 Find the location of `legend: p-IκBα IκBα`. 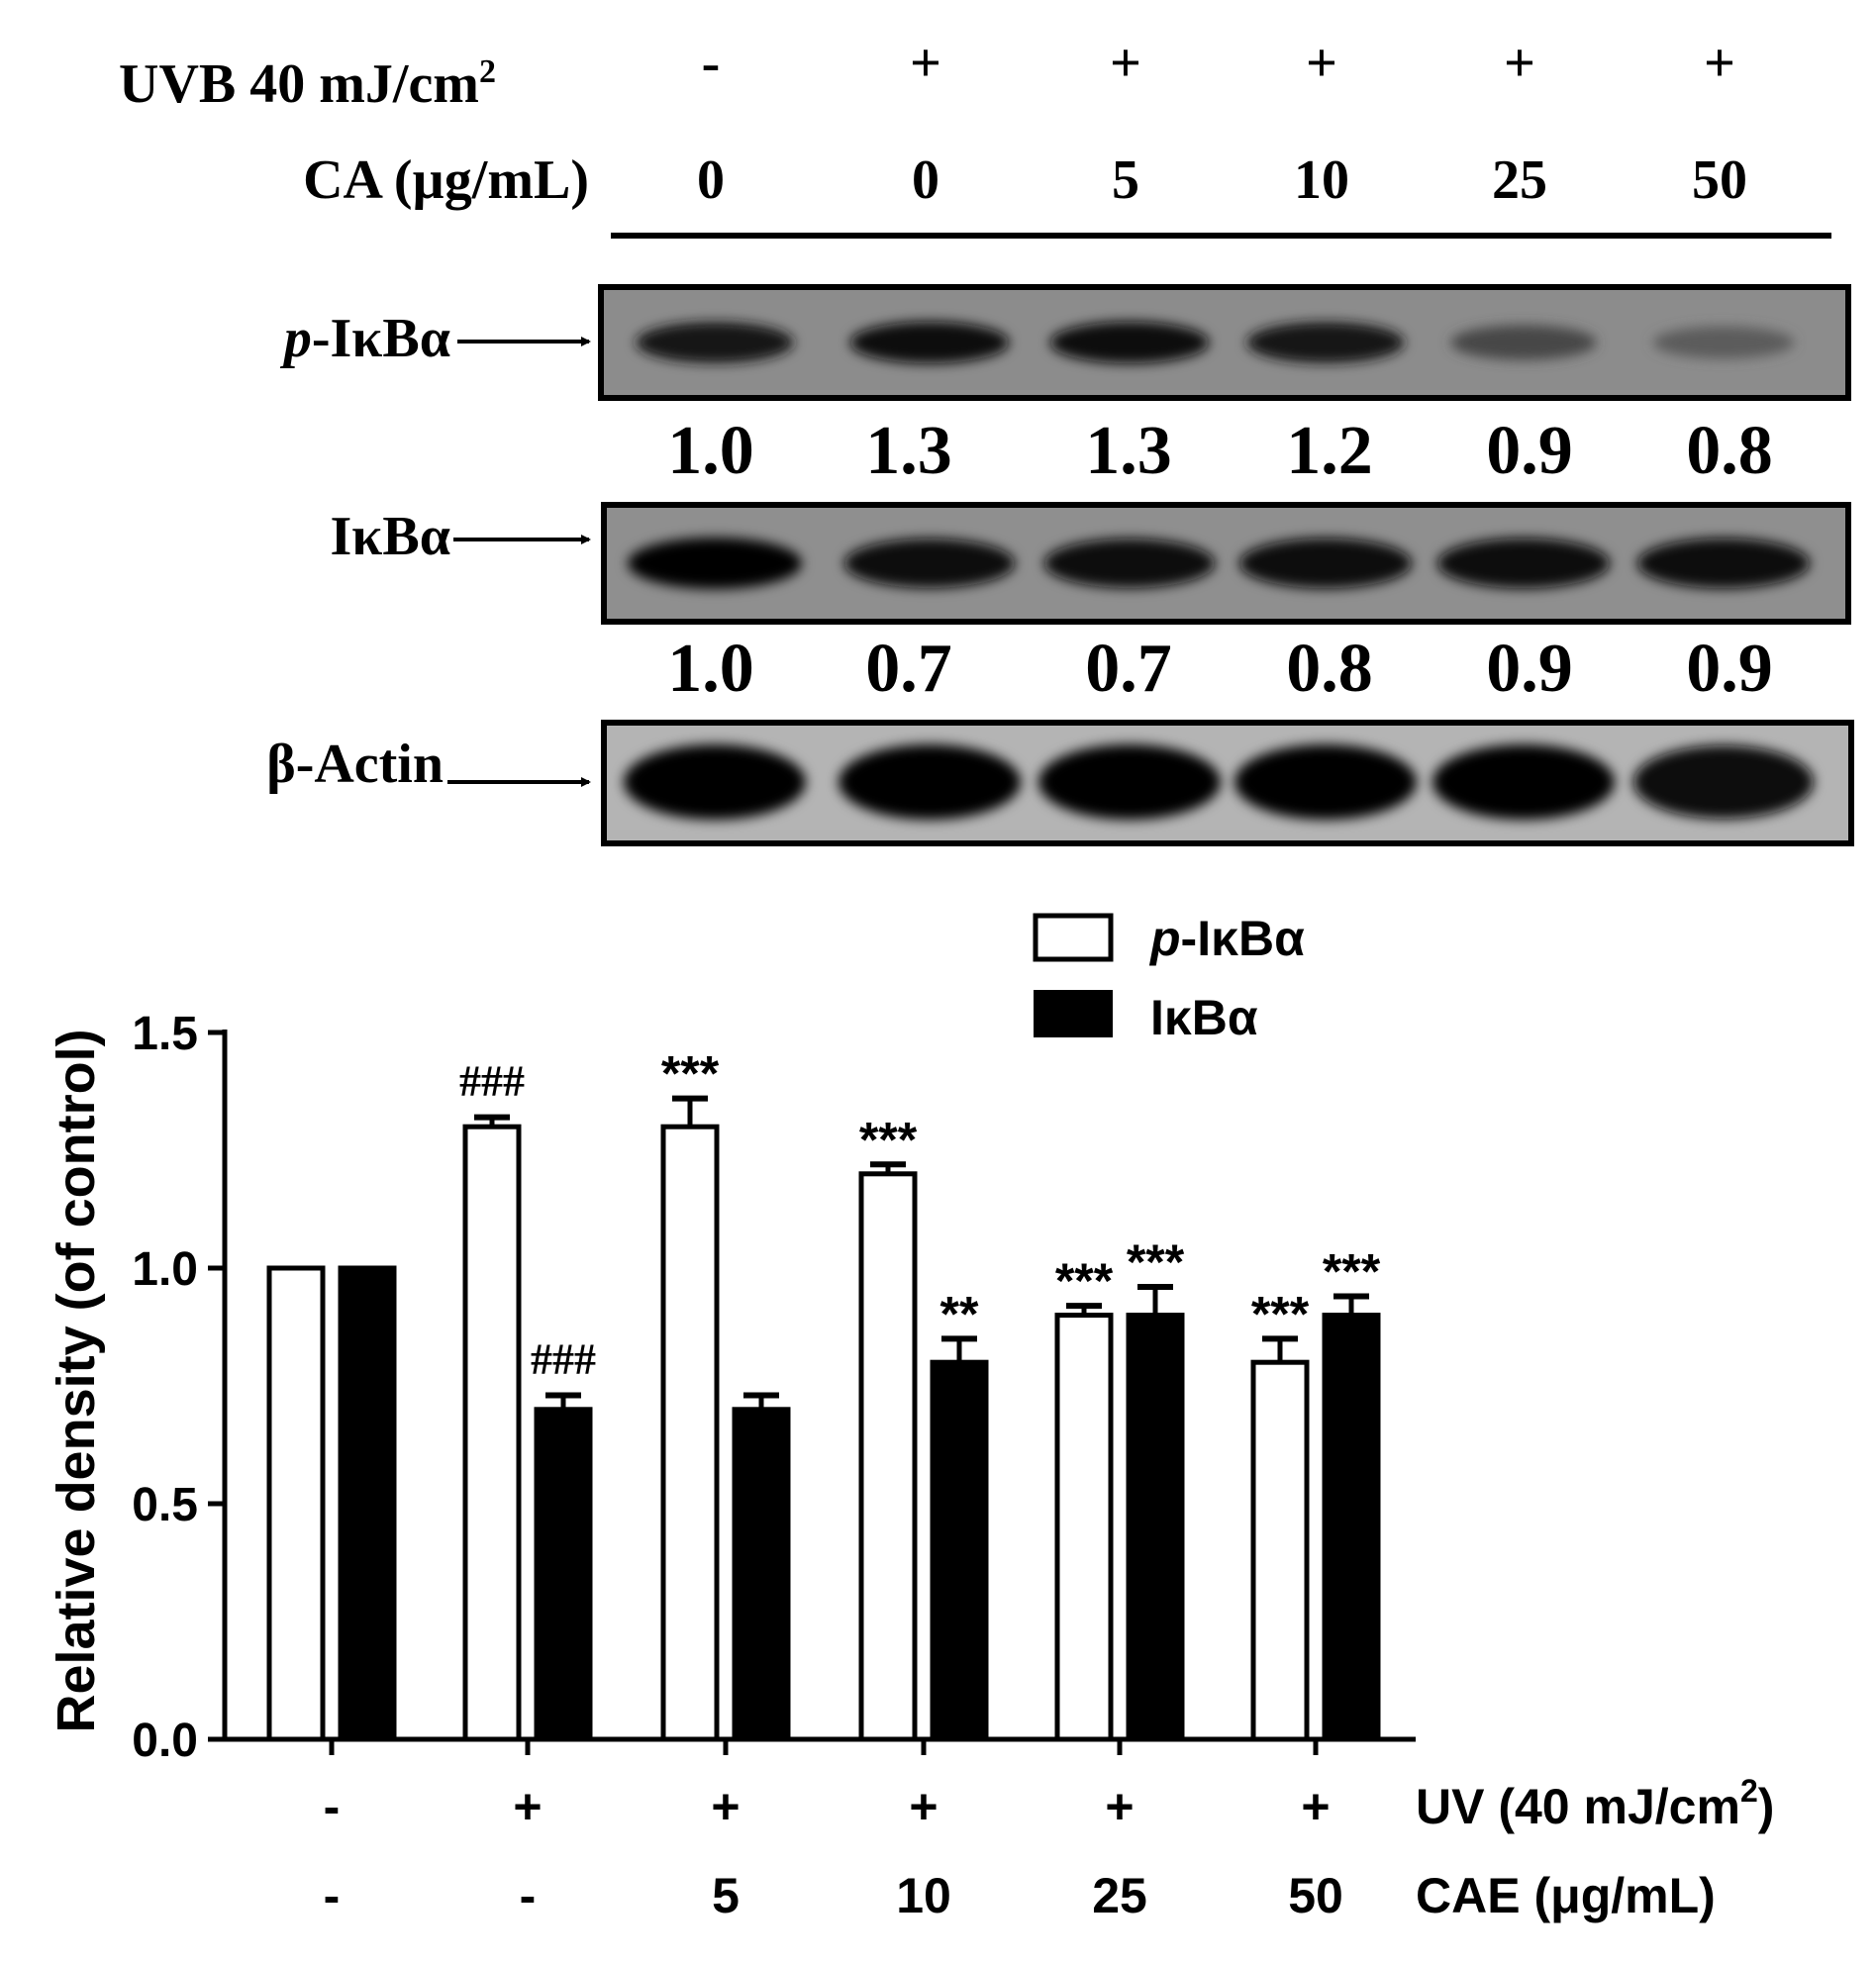

legend: p-IκBα IκBα is located at coordinates (1169, 978).